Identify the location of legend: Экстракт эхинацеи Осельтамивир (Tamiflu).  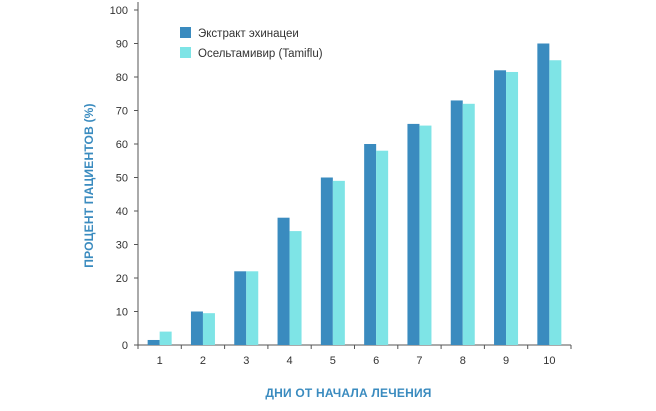
(251, 43).